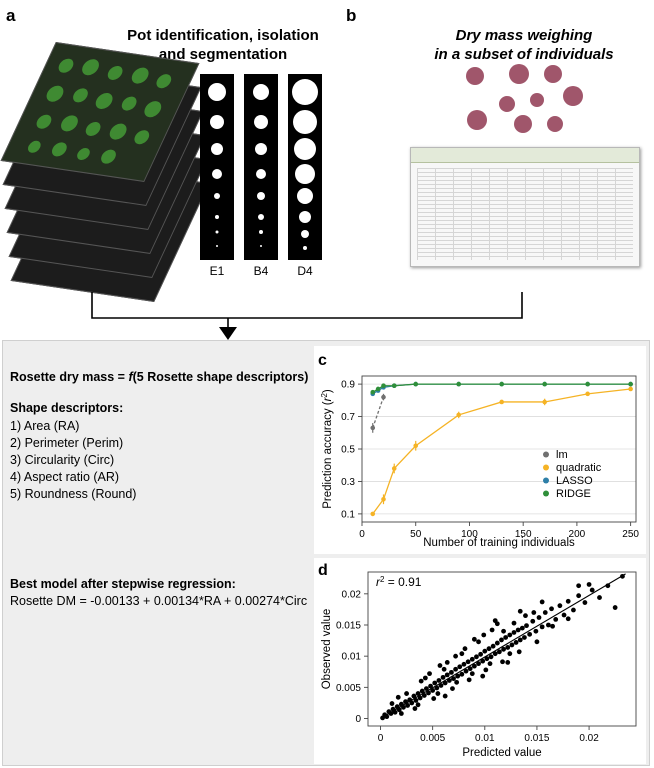  What do you see at coordinates (261, 167) in the screenshot?
I see `segmentation-column-b4` at bounding box center [261, 167].